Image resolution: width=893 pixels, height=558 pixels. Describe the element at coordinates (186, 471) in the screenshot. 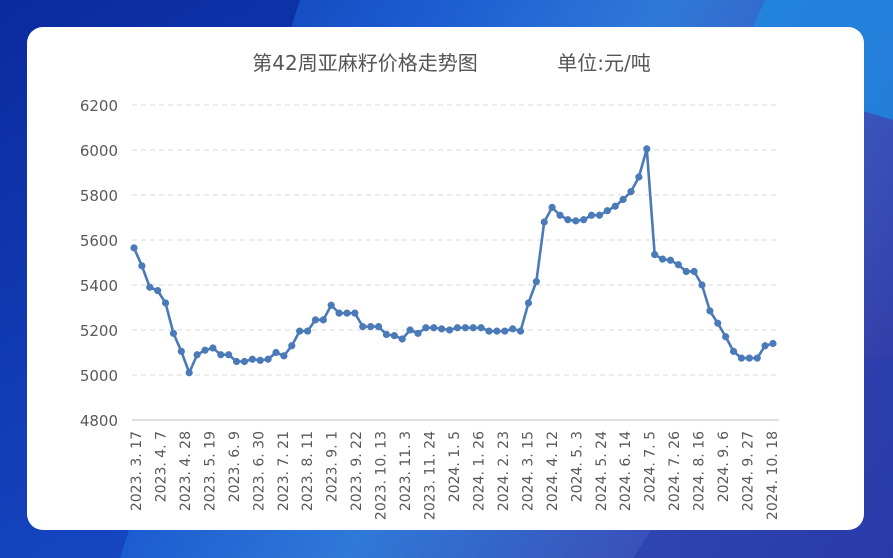

I see `x-tick-label: 2023. 4. 28` at that location.